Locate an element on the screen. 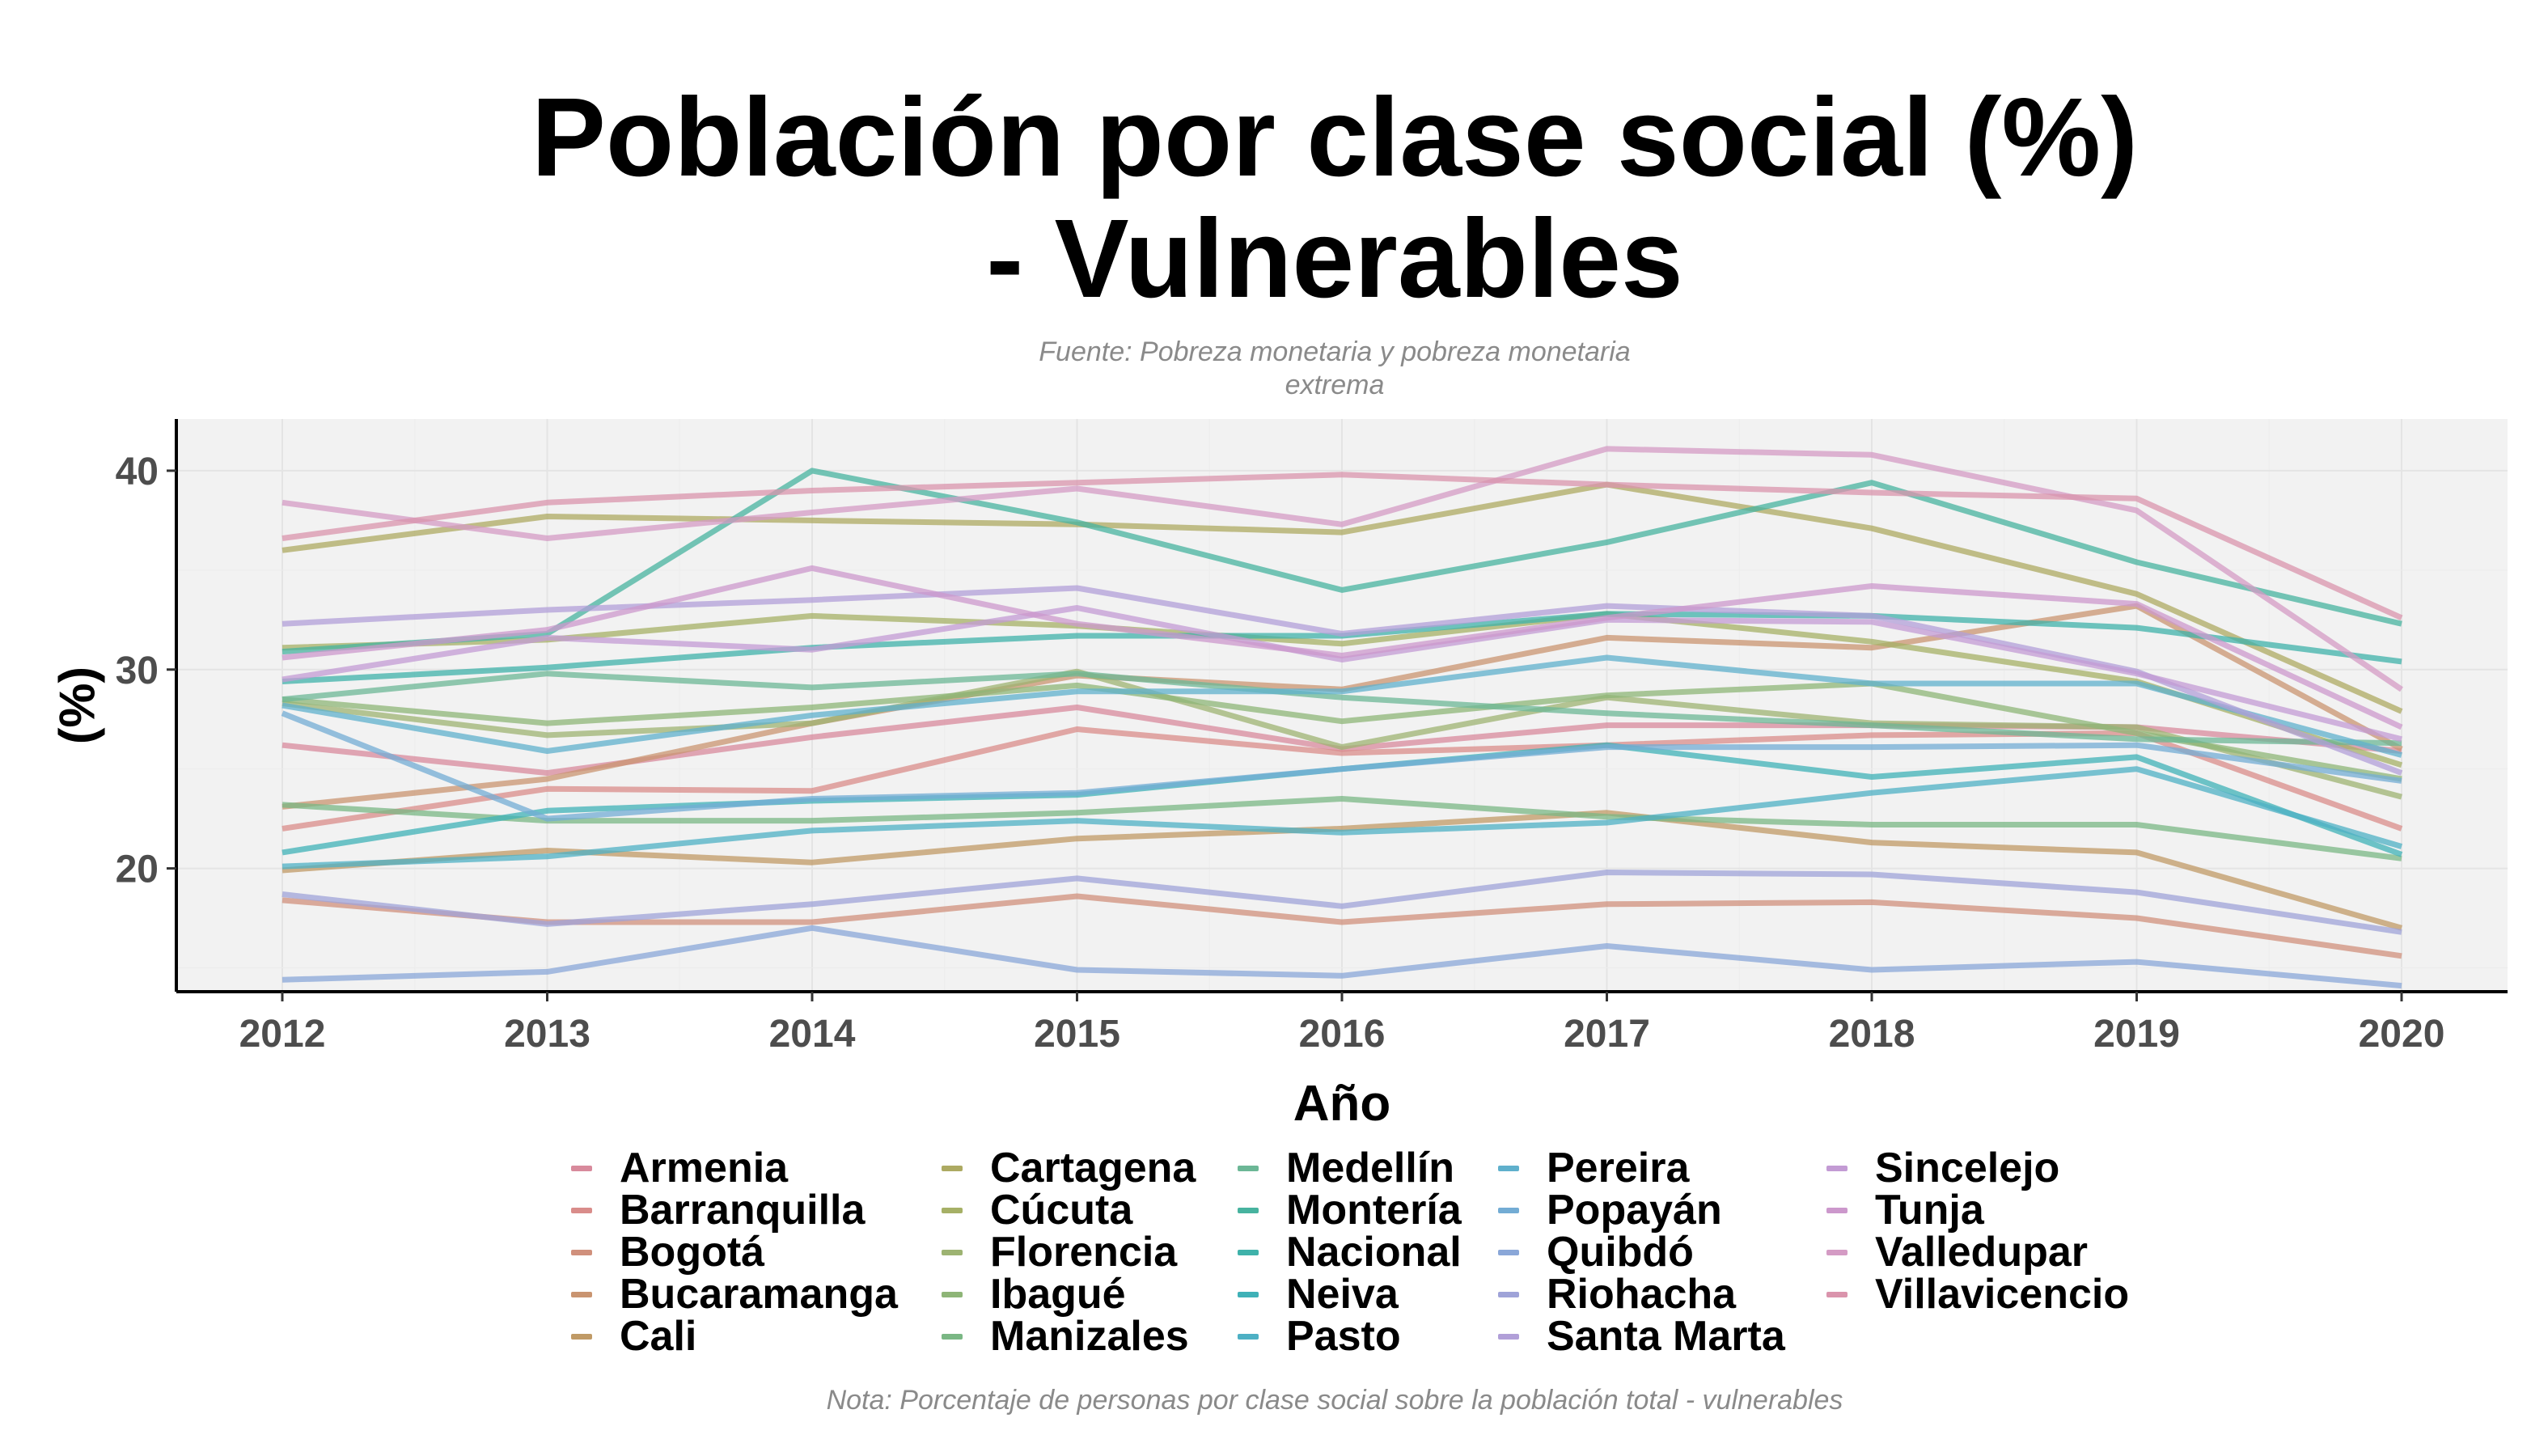 This screenshot has width=2548, height=1456. x-tick-label: 2020 is located at coordinates (2402, 1034).